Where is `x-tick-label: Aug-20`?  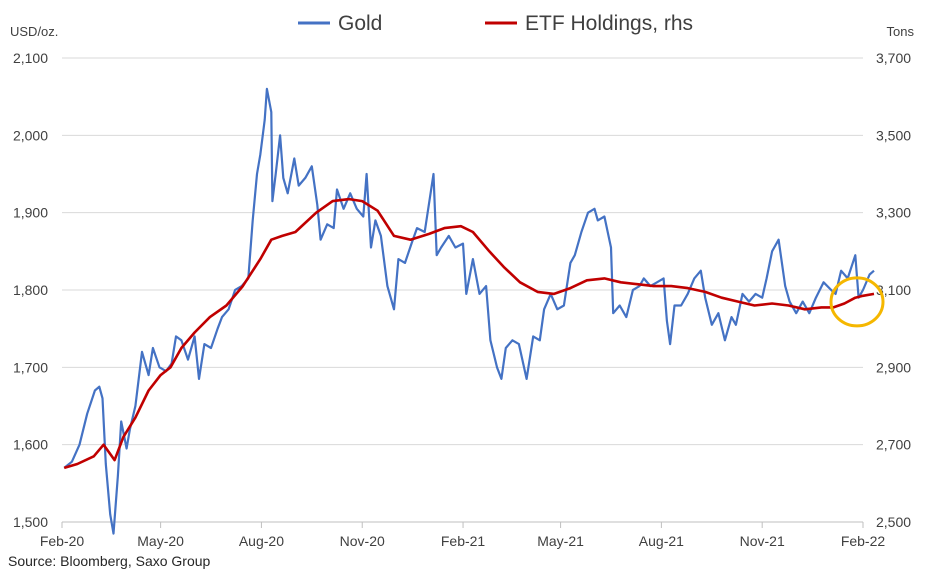 x-tick-label: Aug-20 is located at coordinates (261, 541).